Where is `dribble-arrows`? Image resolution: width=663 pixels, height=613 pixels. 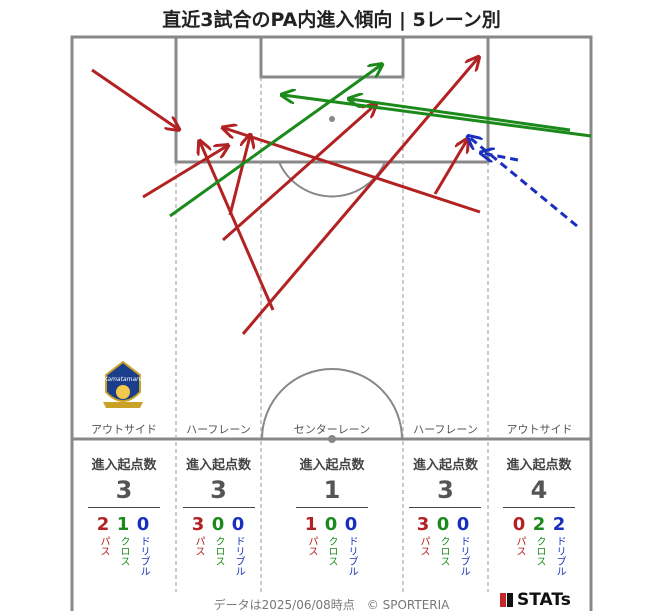 dribble-arrows is located at coordinates (523, 182).